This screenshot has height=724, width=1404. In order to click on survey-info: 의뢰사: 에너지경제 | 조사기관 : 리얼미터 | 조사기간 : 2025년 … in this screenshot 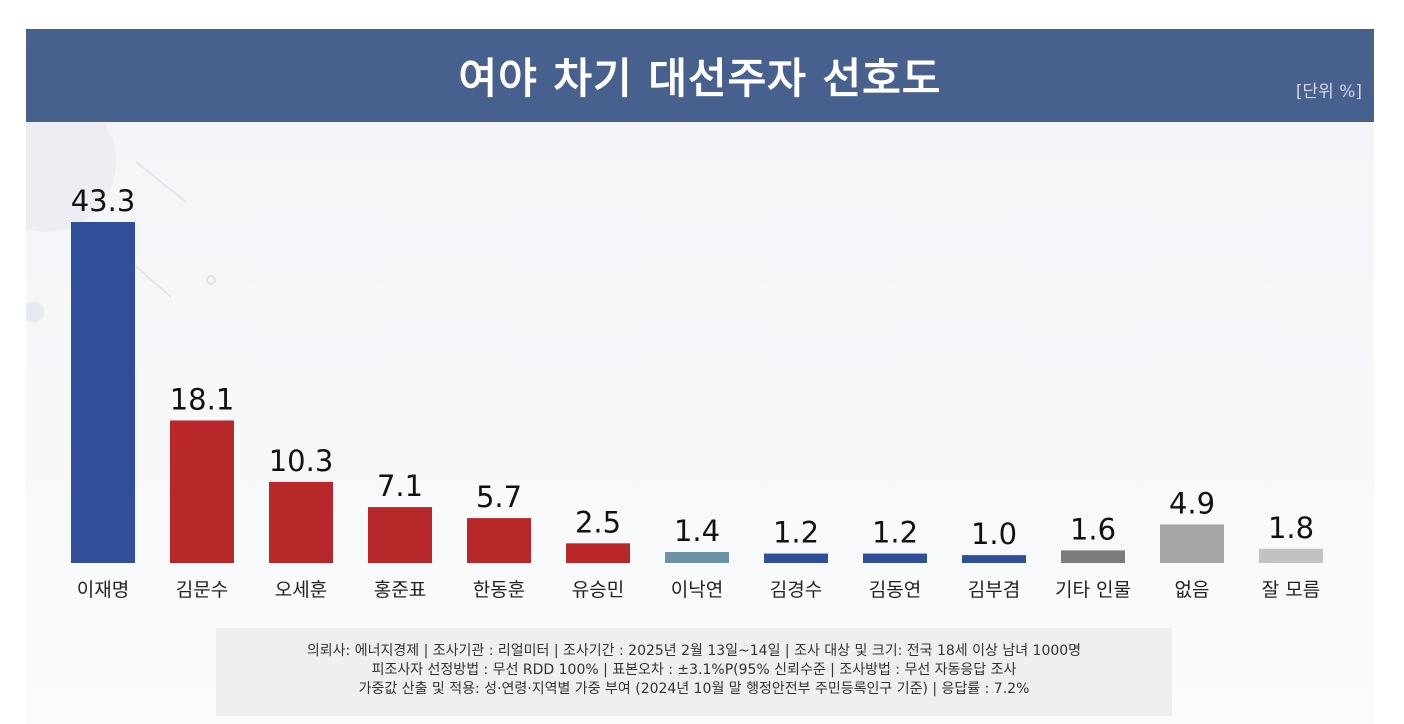, I will do `click(694, 672)`.